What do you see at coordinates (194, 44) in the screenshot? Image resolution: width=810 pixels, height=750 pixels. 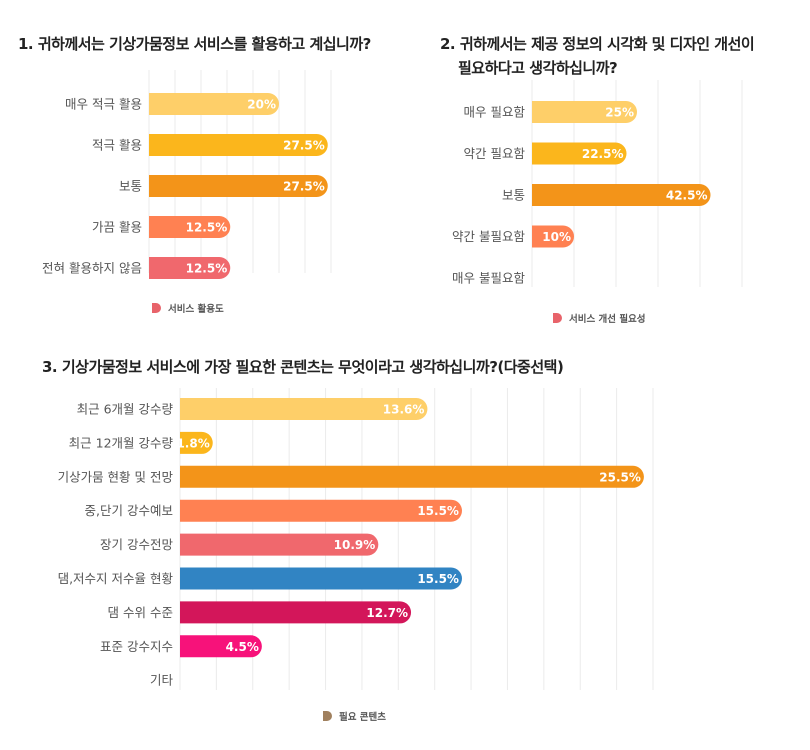 I see `chart1-title: 1. 귀하께서는 기상가뭄정보 서비스를 활용하고 계십니까?` at bounding box center [194, 44].